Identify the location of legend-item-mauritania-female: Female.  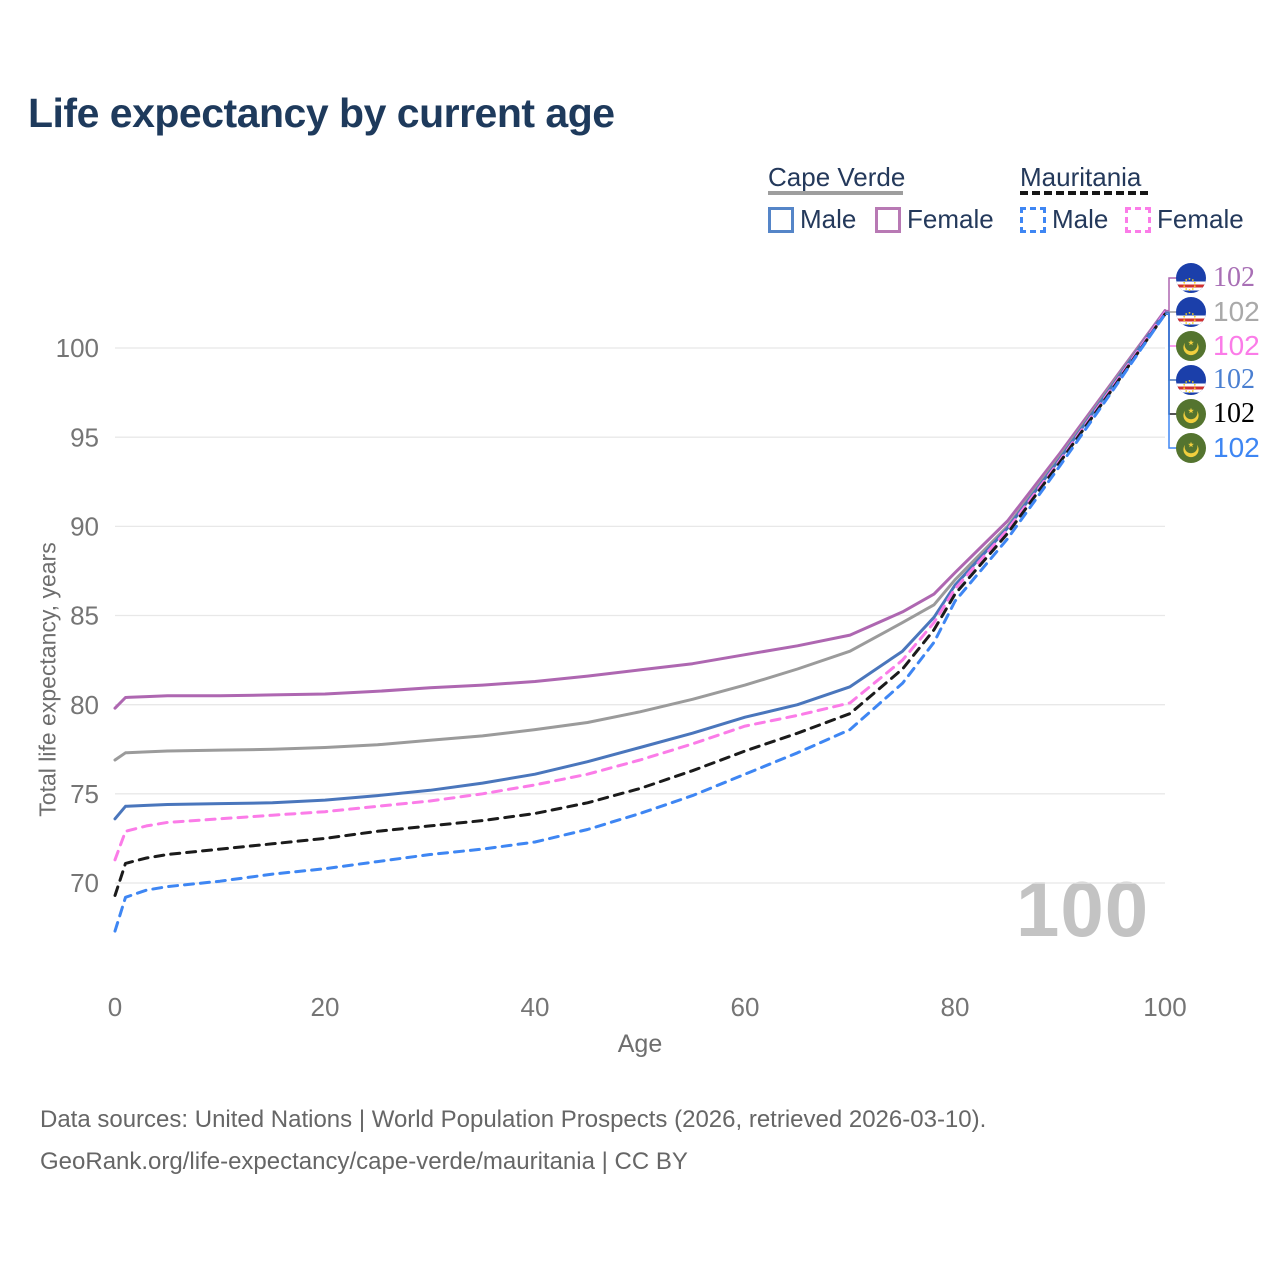
(1184, 219).